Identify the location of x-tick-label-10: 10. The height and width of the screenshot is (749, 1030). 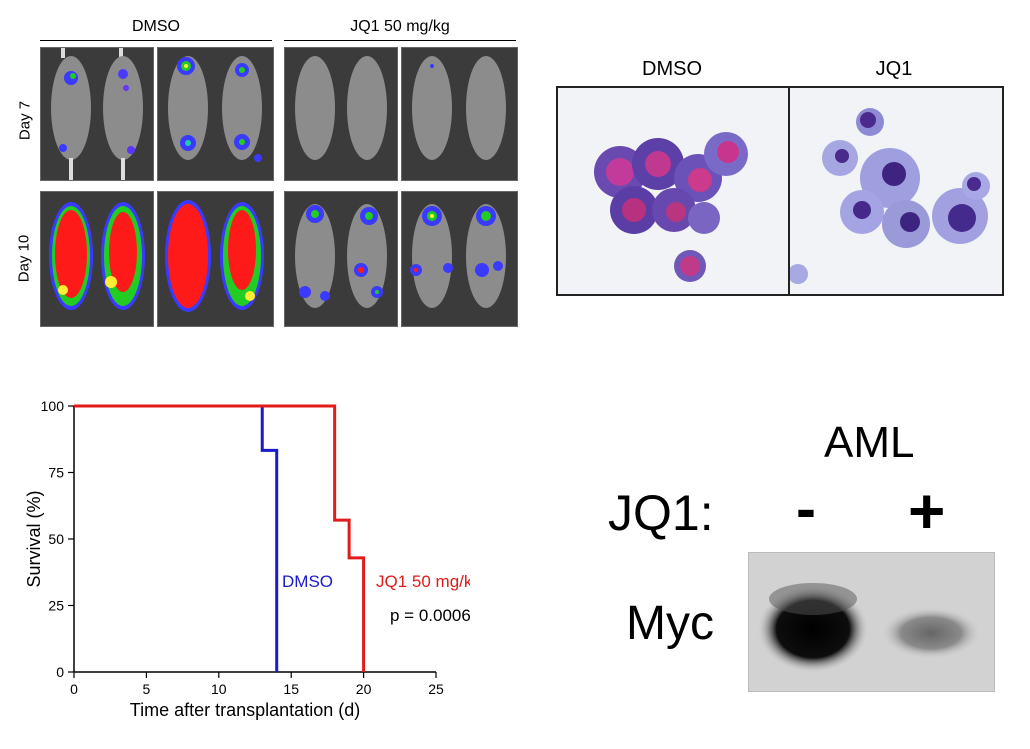
(219, 689).